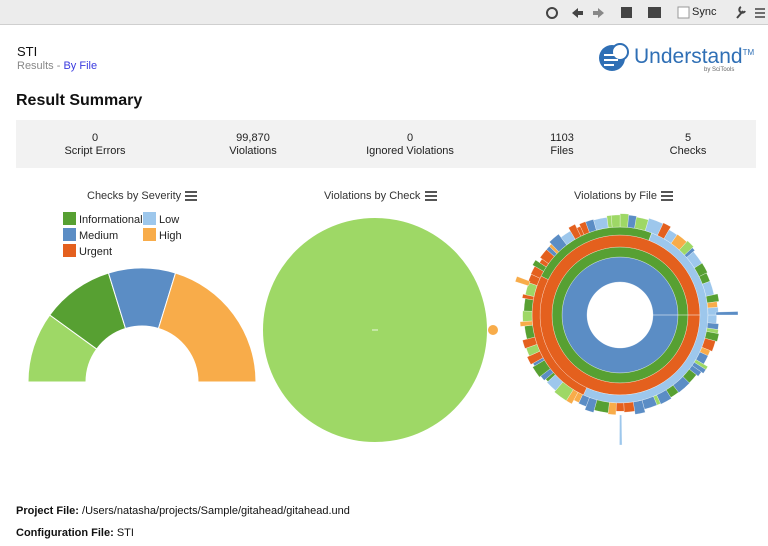 Image resolution: width=768 pixels, height=546 pixels. I want to click on stat: 0 Script Errors, so click(95, 145).